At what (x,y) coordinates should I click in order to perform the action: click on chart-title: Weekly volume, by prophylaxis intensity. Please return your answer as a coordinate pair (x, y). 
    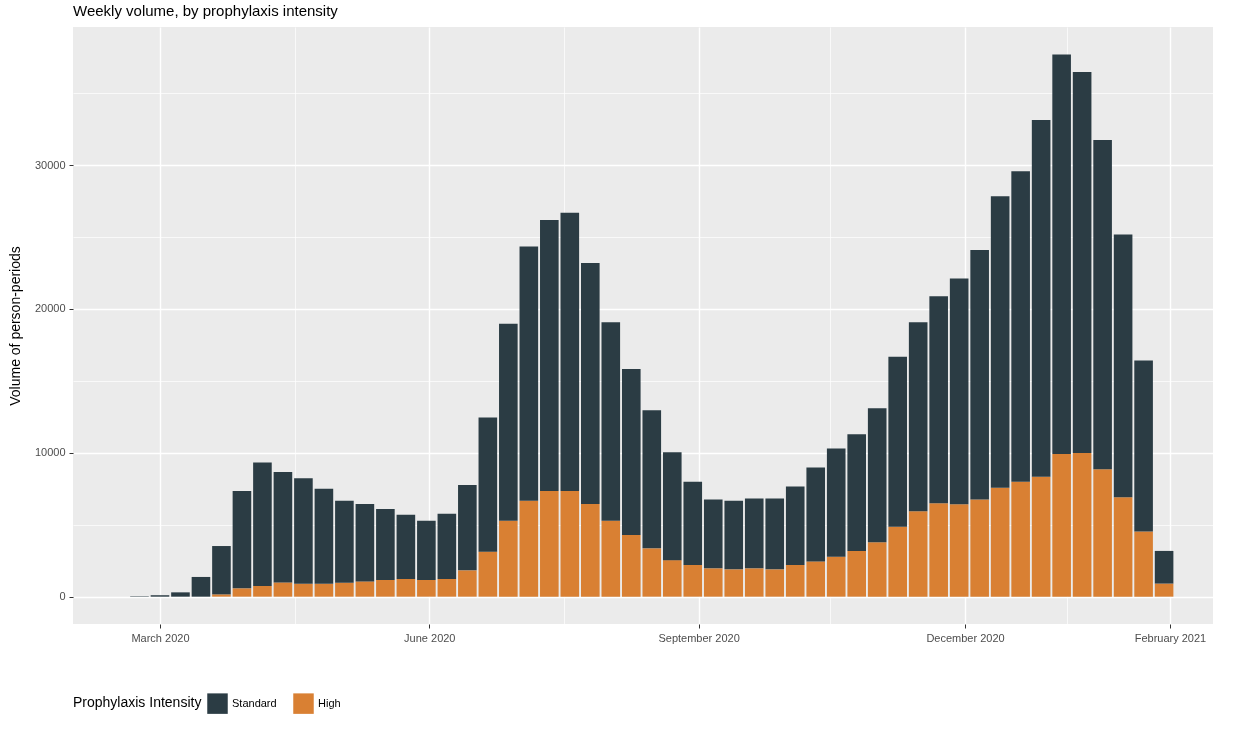
    Looking at the image, I should click on (206, 10).